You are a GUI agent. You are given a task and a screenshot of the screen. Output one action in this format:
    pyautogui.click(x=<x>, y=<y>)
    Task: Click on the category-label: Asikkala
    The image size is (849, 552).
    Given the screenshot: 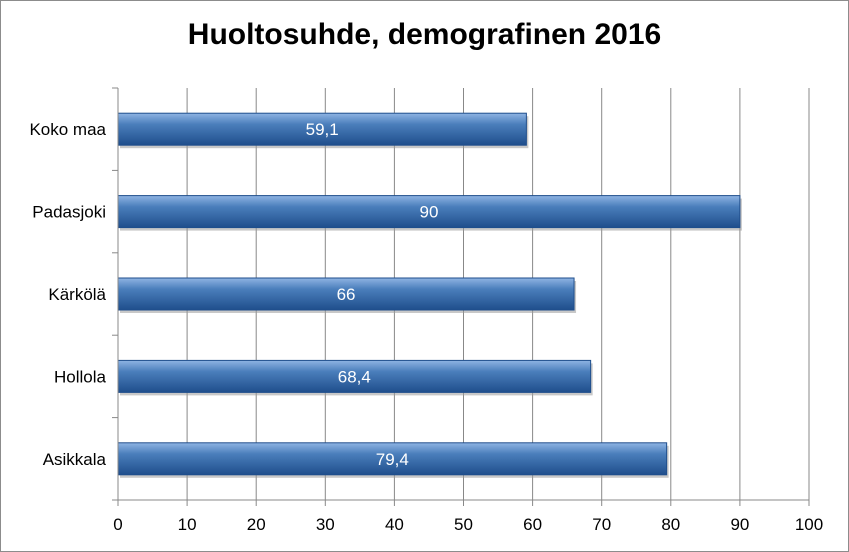 What is the action you would take?
    pyautogui.click(x=75, y=459)
    